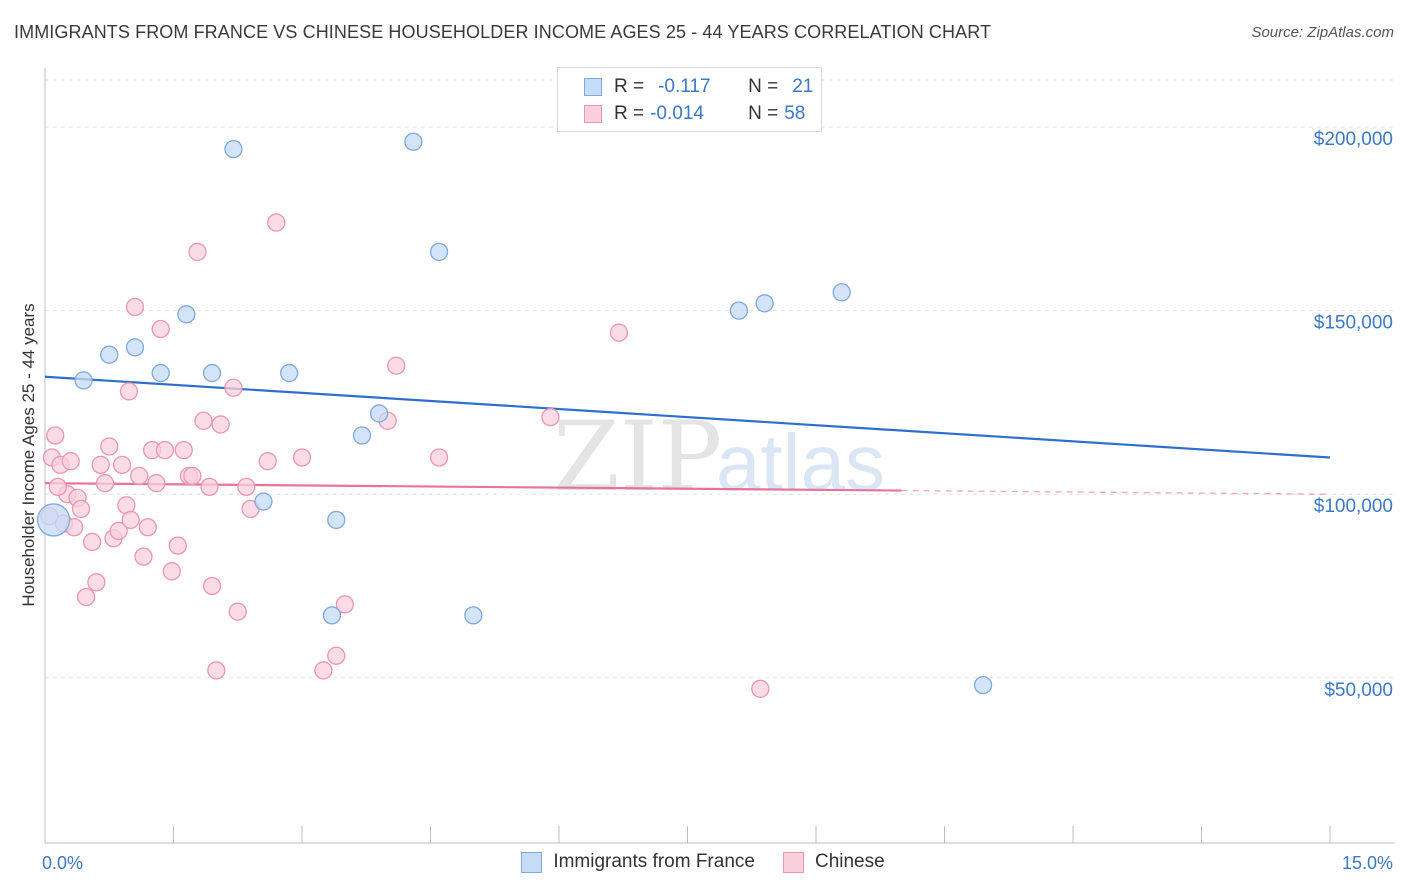 This screenshot has width=1406, height=892. I want to click on series-label-chinese: Chinese, so click(849, 861).